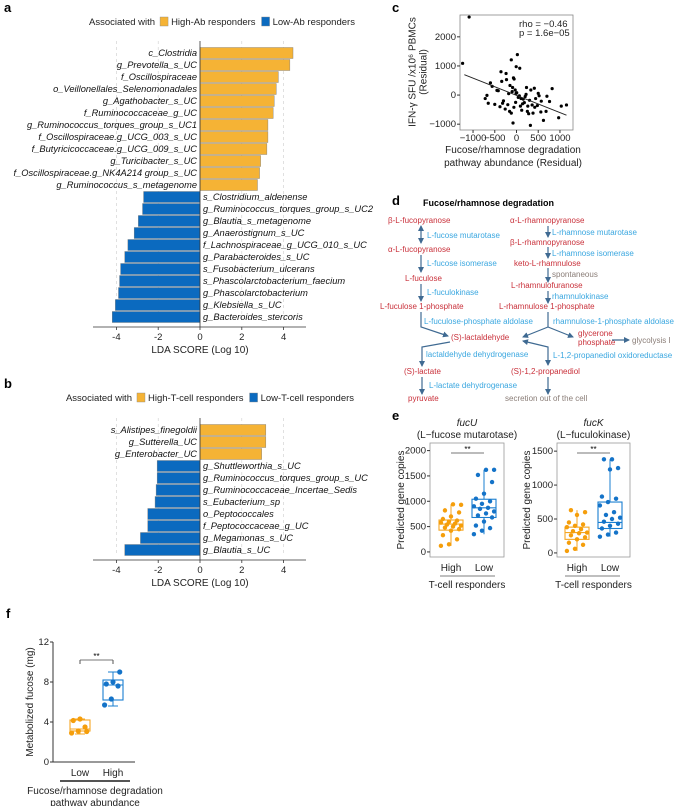 This screenshot has height=806, width=682. Describe the element at coordinates (488, 203) in the screenshot. I see `diagram-title: Fucose/rhamnose degradation` at that location.